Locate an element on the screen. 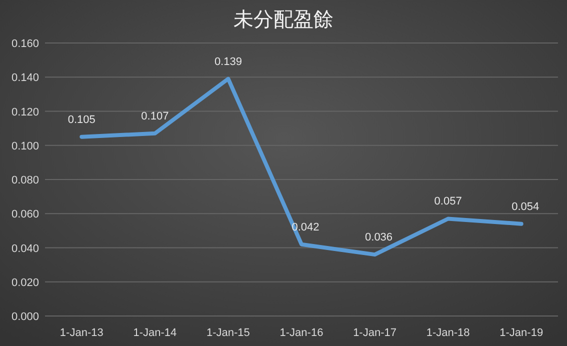  y-tick-label: 0.080 is located at coordinates (25, 180).